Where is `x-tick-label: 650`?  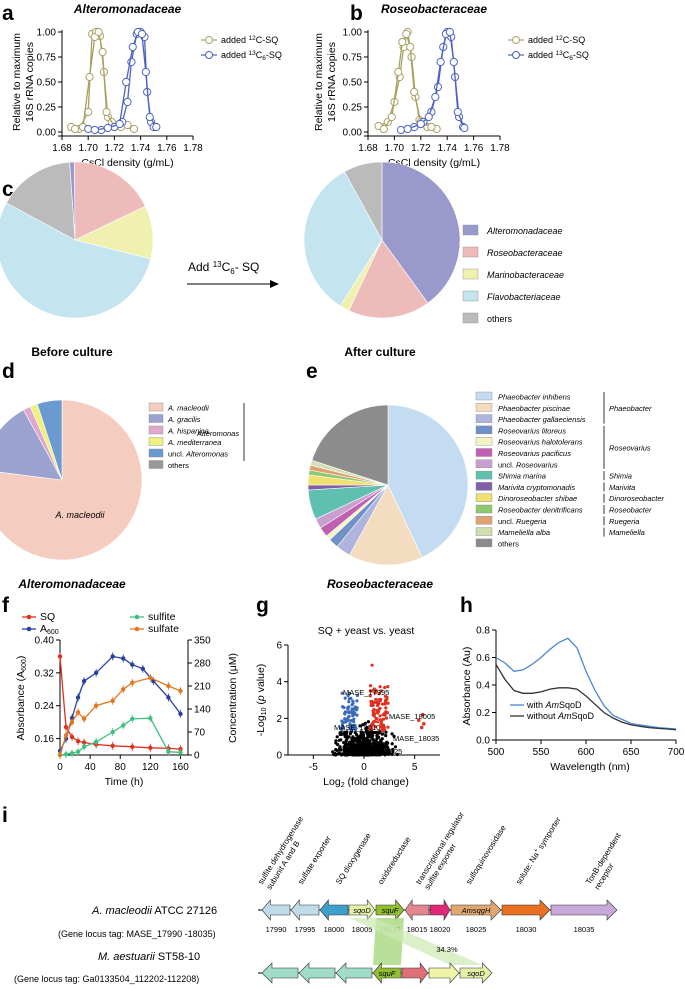 x-tick-label: 650 is located at coordinates (631, 752).